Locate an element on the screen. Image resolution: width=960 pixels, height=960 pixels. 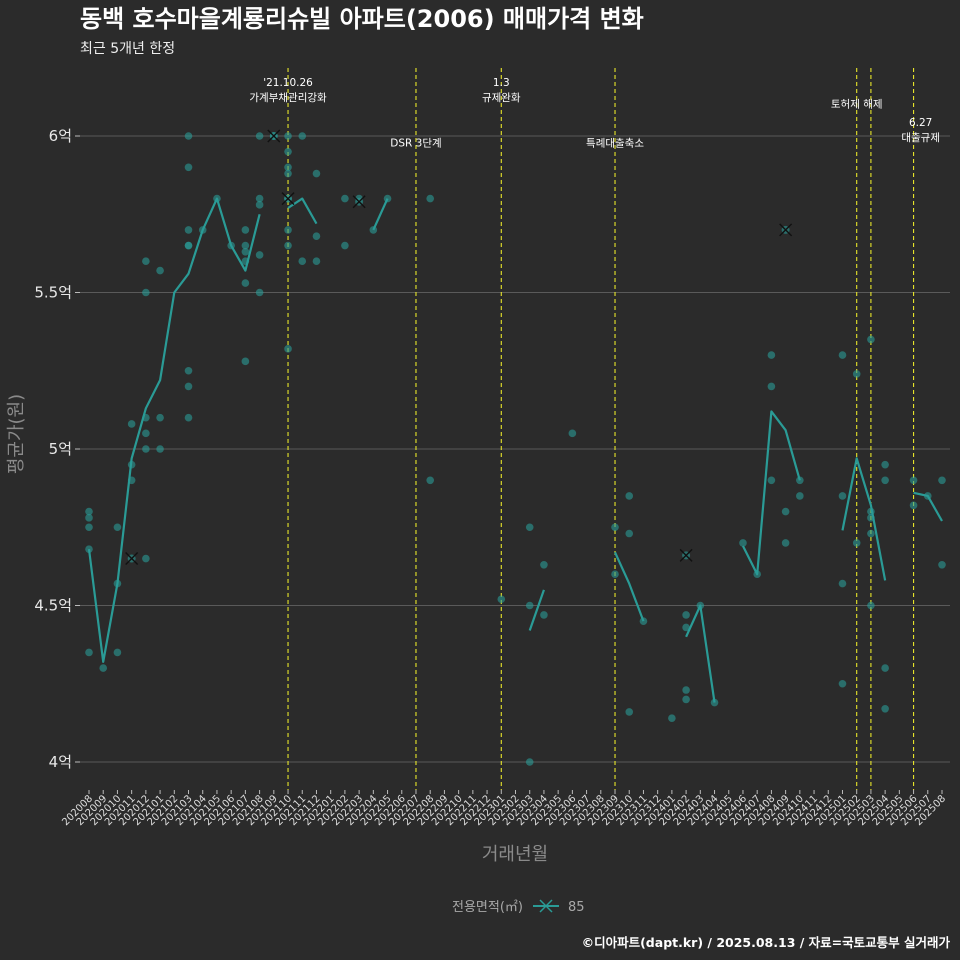
ytick-label-4: 6억 is located at coordinates (60, 136).